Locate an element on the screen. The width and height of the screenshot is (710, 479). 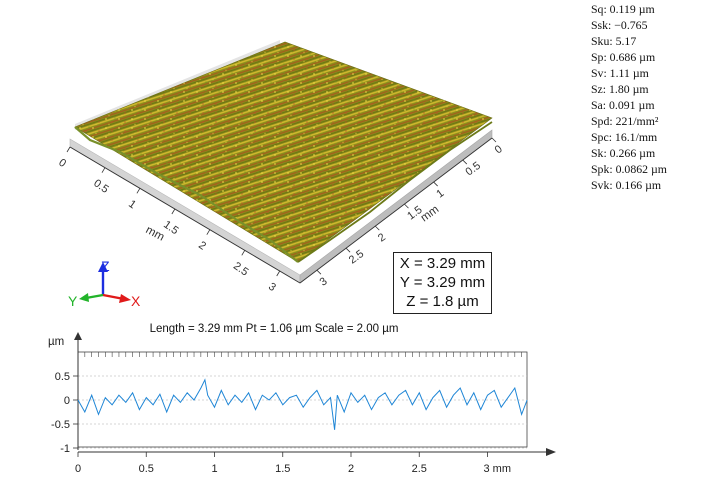
profile-minor-ticks is located at coordinates (299, 354).